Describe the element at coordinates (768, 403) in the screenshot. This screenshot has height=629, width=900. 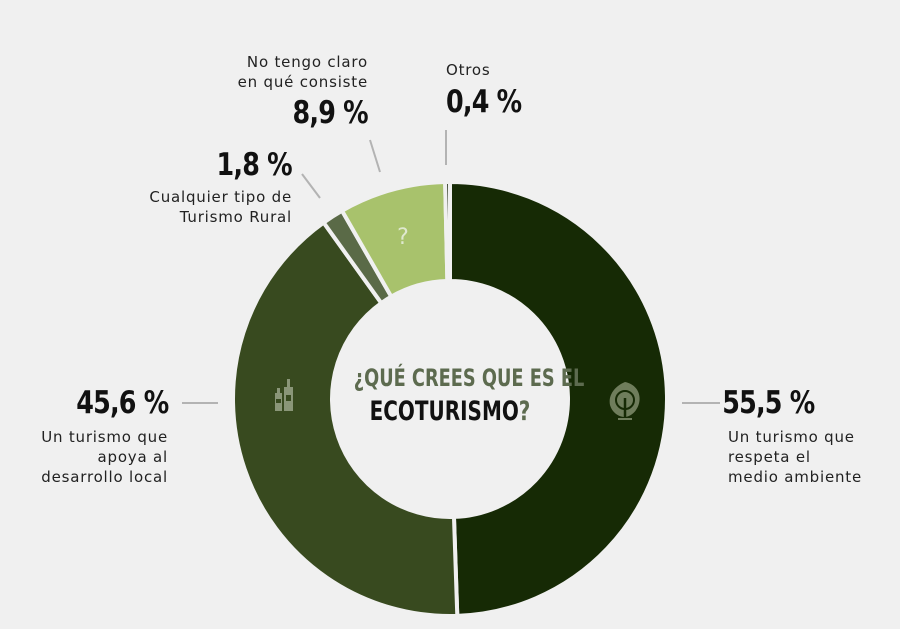
I see `pct-label-medio: 55,5 %` at that location.